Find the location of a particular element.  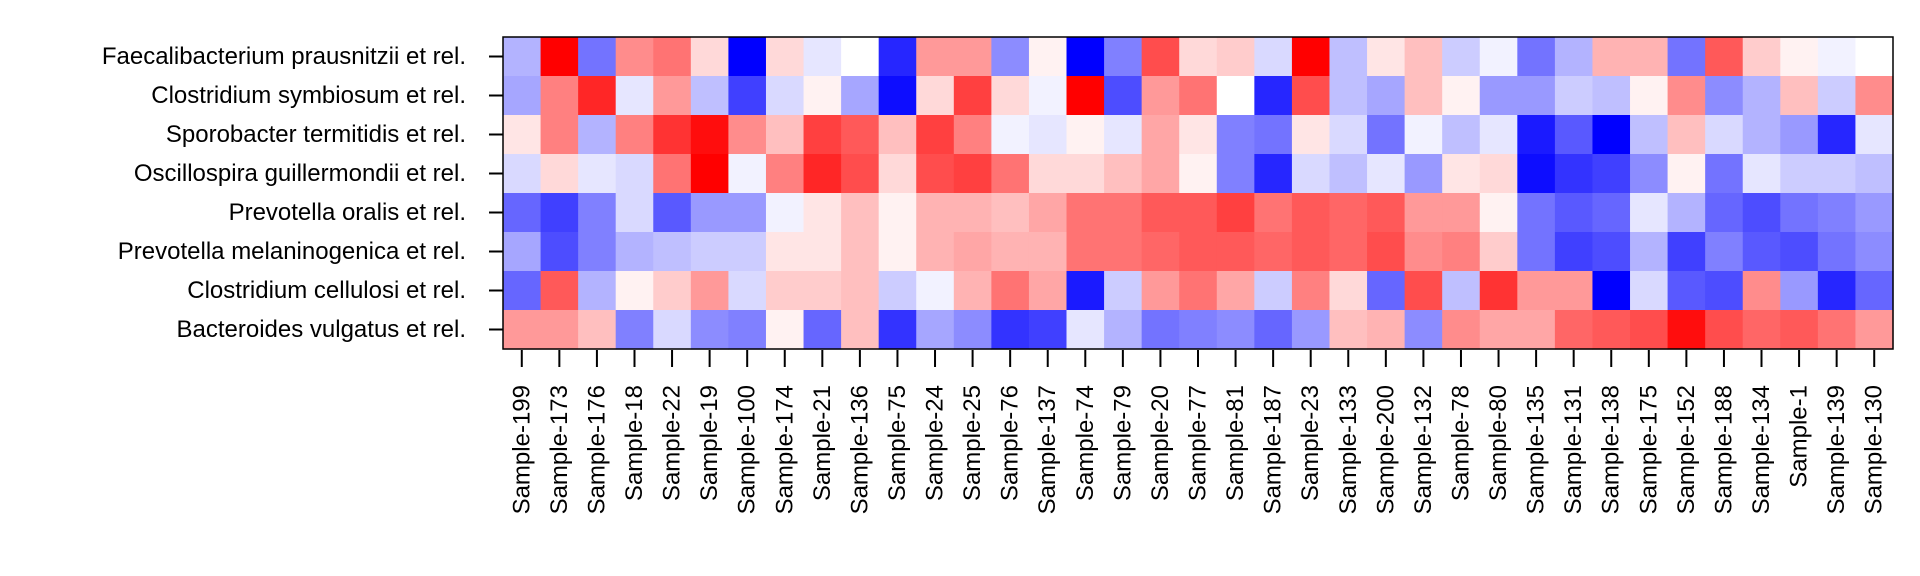

row-label: Sporobacter termitidis et rel. is located at coordinates (316, 134).